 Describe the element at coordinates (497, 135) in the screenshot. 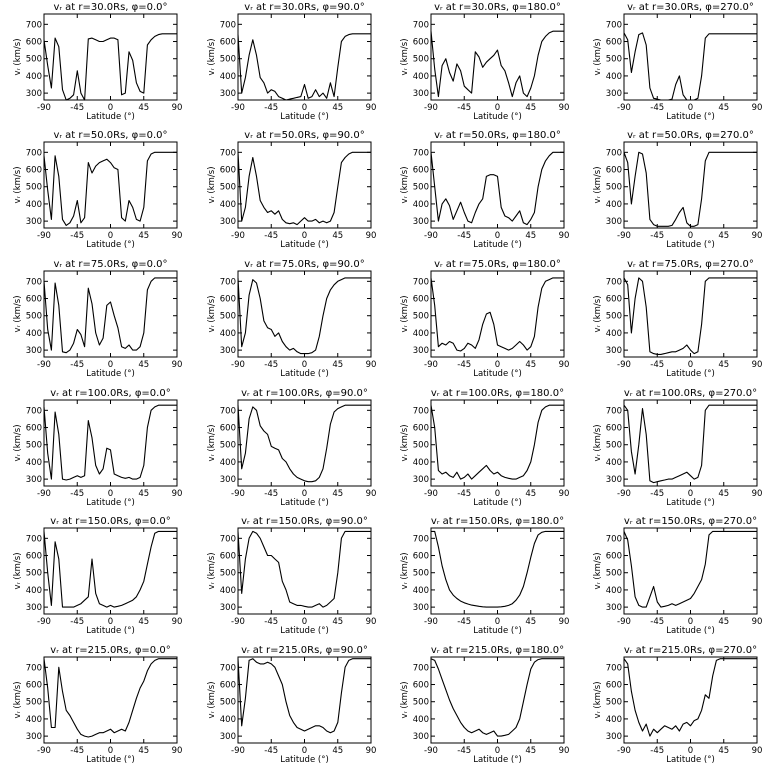

I see `panel-title: vᵣ at r=50.0Rs, φ=180.0°` at that location.